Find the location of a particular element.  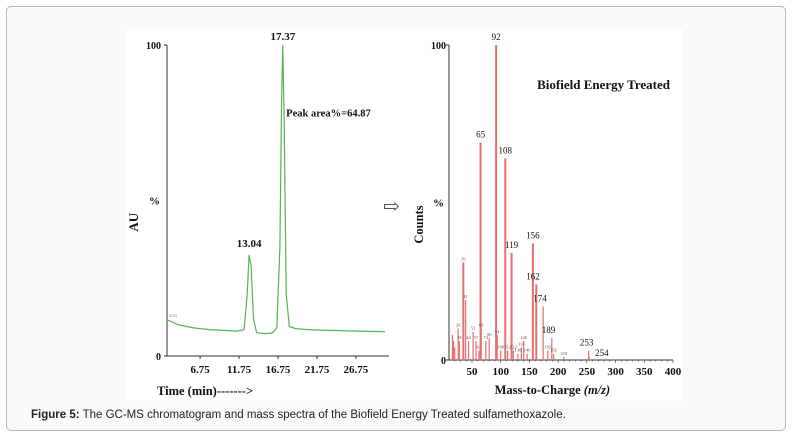

spectrum-peak-label: 39 is located at coordinates (463, 258).